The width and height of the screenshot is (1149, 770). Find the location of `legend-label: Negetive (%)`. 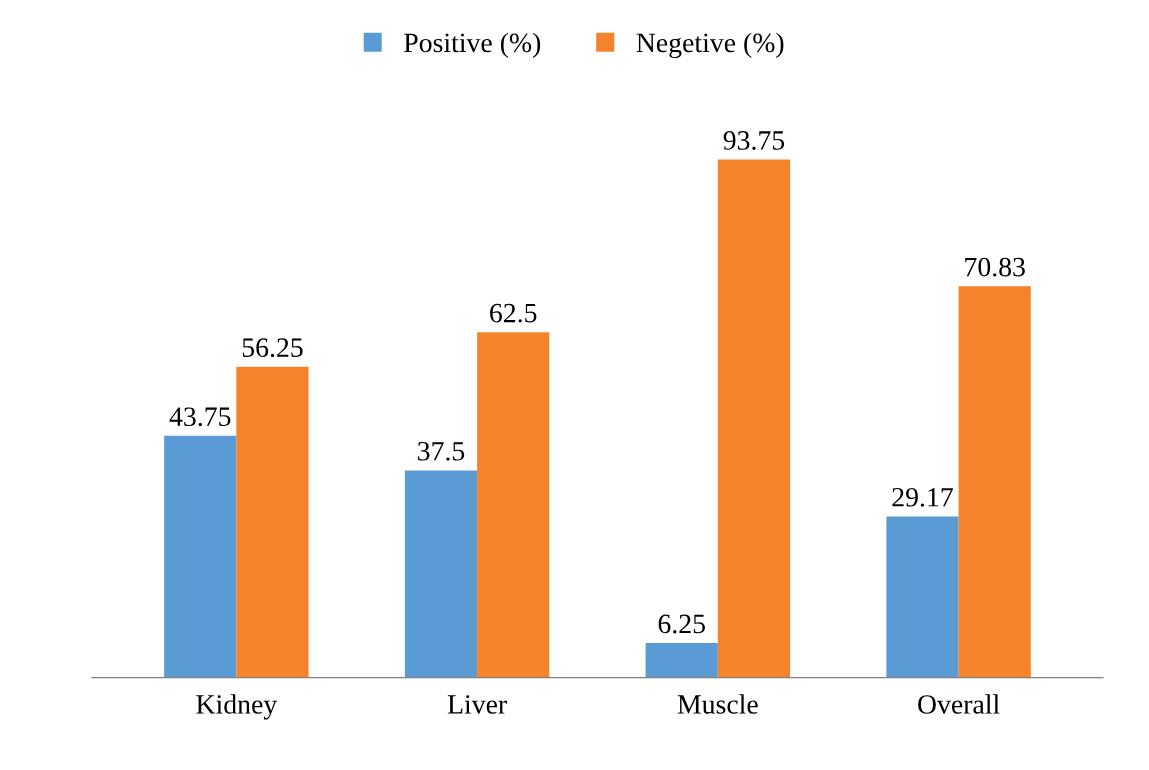

legend-label: Negetive (%) is located at coordinates (710, 45).